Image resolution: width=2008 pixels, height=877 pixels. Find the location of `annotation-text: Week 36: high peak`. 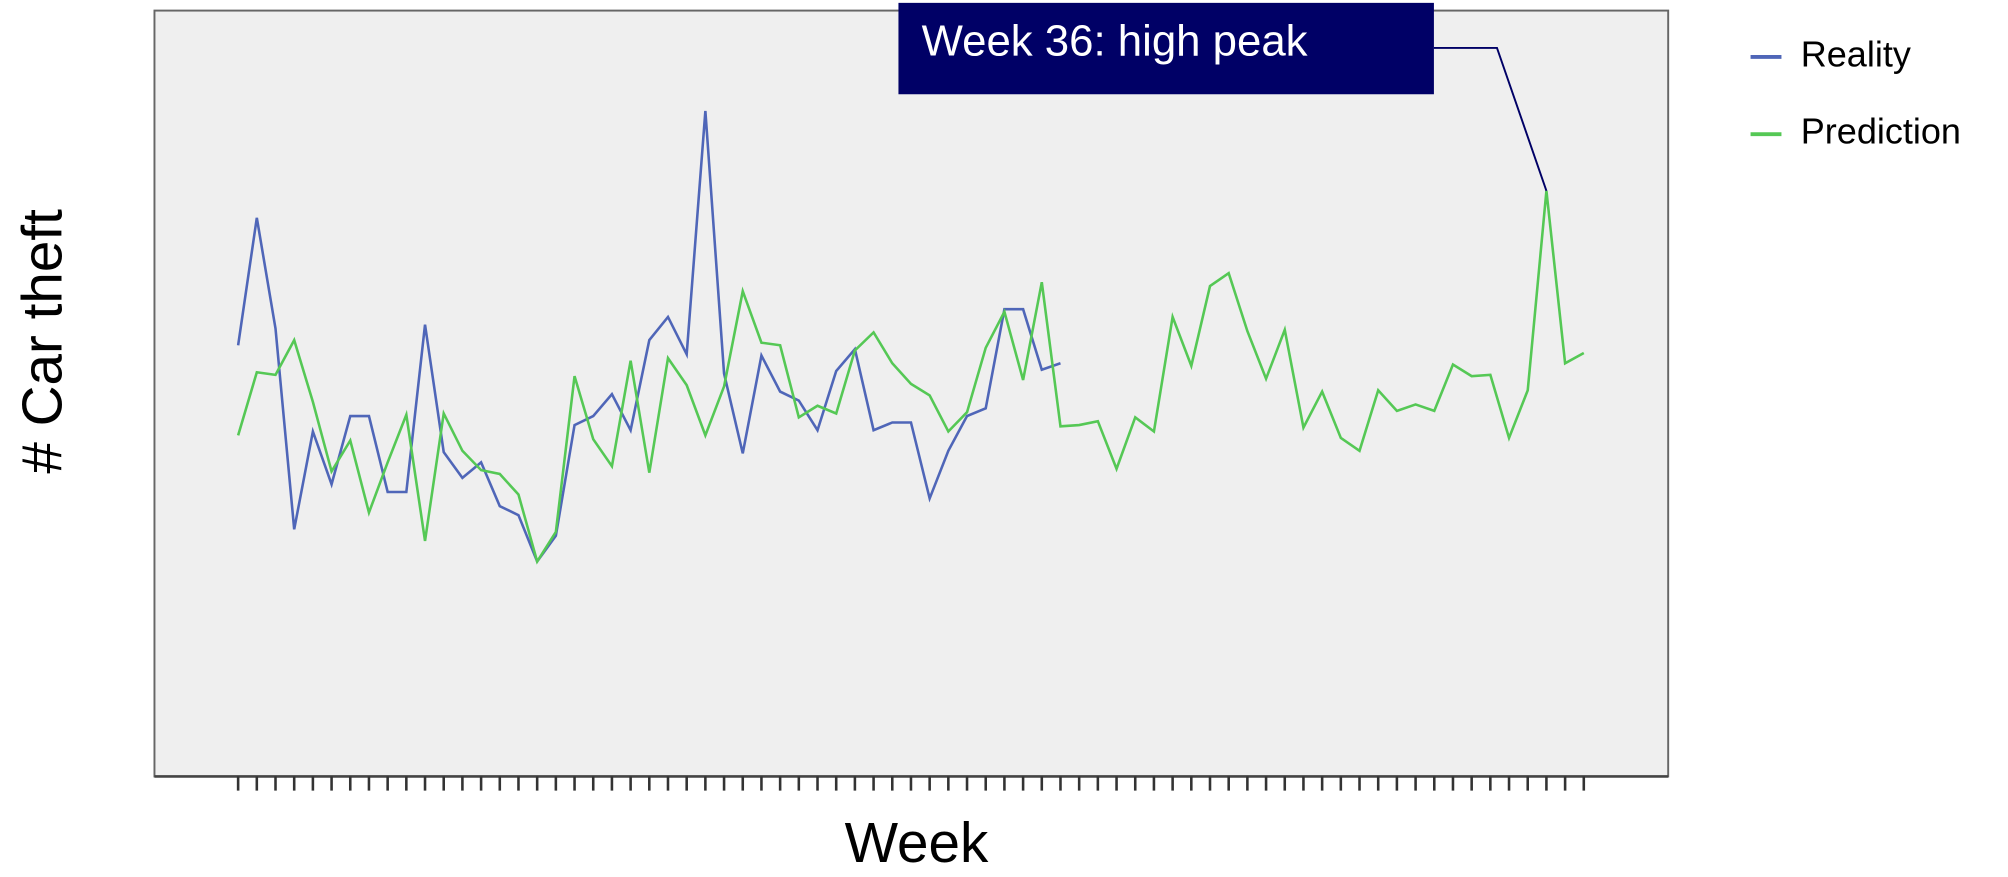

annotation-text: Week 36: high peak is located at coordinates (1115, 41).